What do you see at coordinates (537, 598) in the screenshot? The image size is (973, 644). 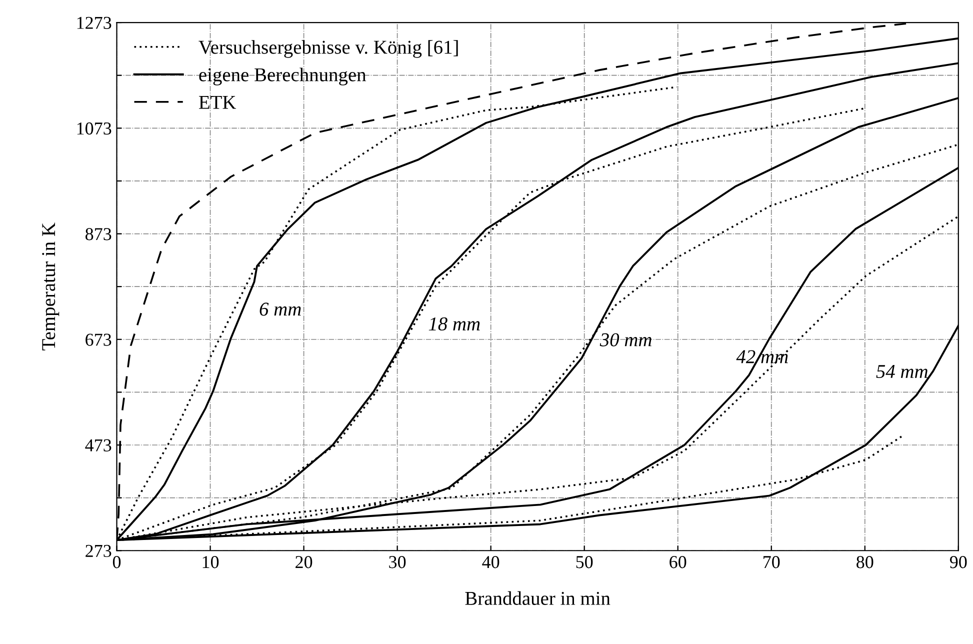 I see `x-axis-title: Branddauer in min` at bounding box center [537, 598].